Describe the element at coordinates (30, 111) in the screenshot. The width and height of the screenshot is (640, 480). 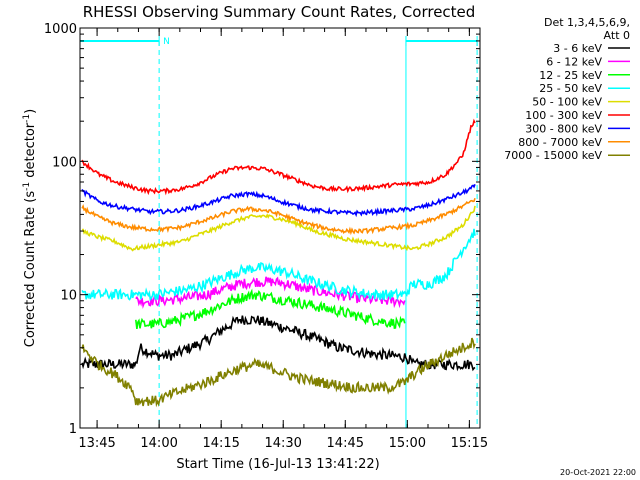
I see `y-label-end: )` at that location.